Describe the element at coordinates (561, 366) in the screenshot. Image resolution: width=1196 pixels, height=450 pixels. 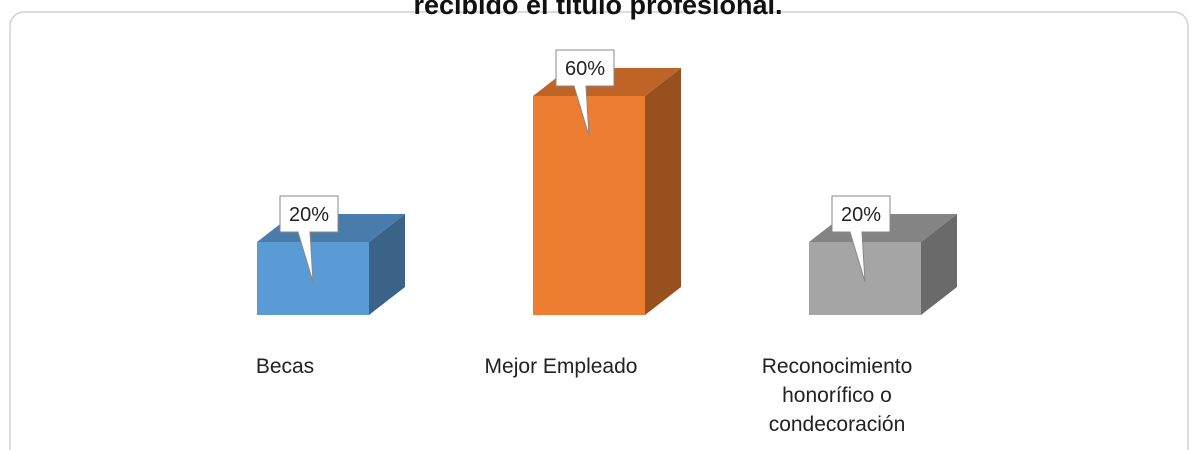
I see `x-tick-label: Mejor Empleado` at that location.